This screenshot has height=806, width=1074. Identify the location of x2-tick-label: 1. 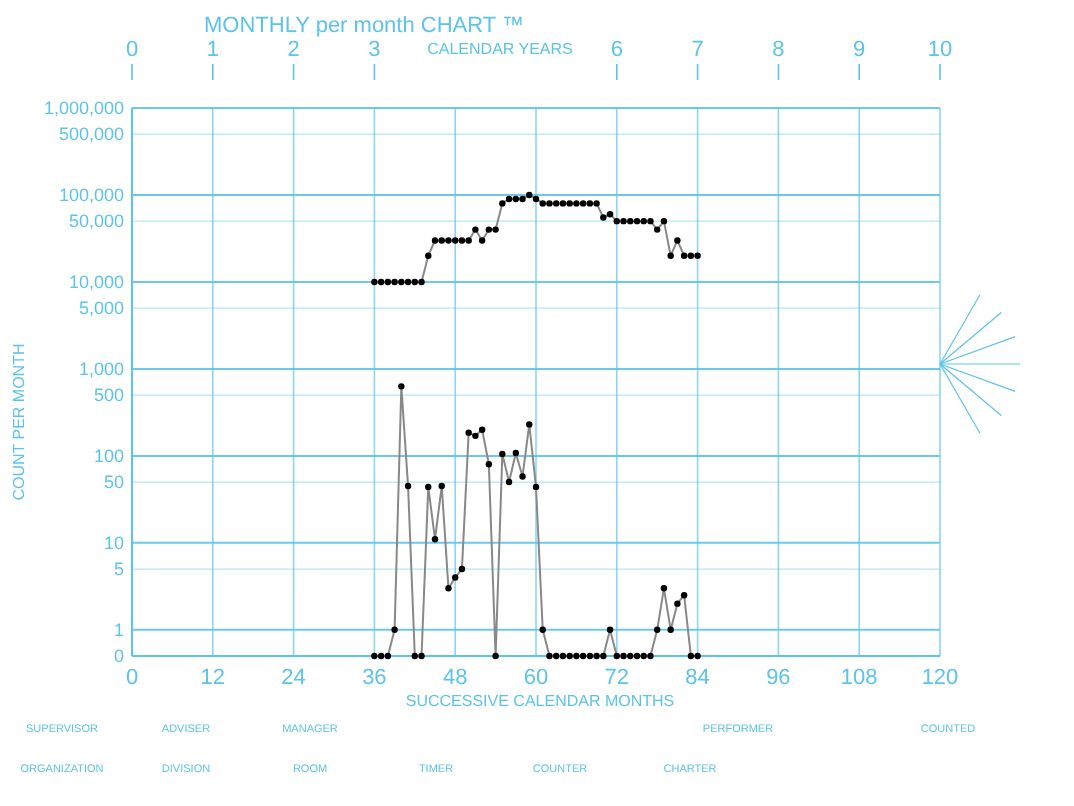
(212, 50).